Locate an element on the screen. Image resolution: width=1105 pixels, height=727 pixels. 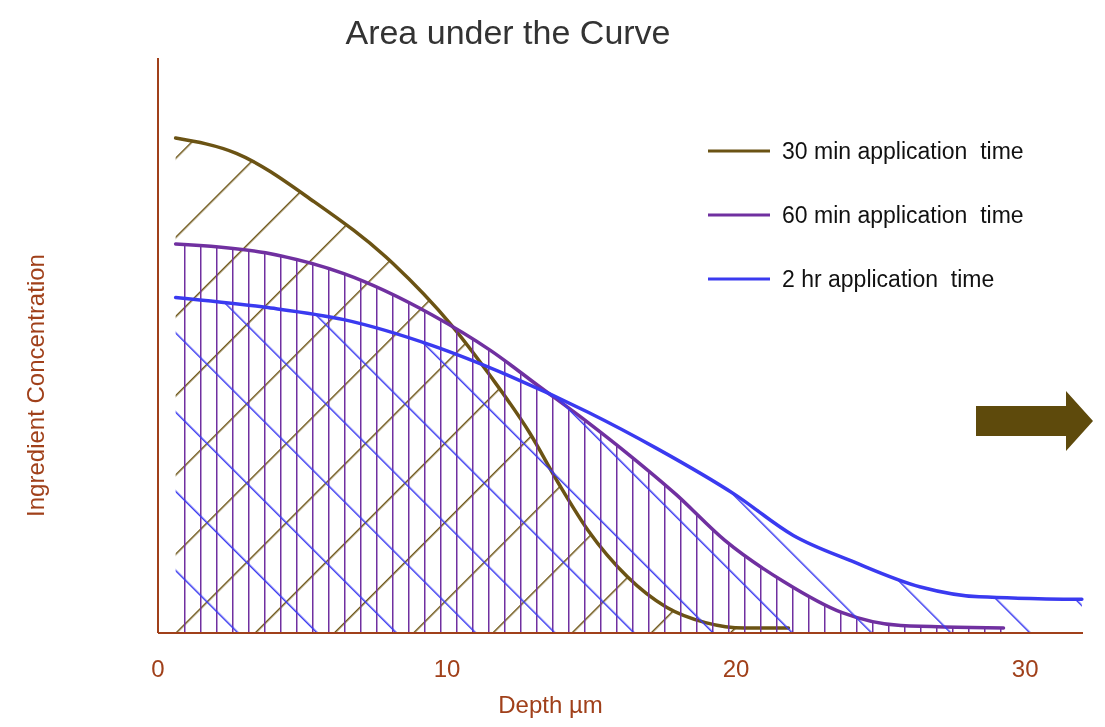
chart-title: Area under the Curve is located at coordinates (508, 32).